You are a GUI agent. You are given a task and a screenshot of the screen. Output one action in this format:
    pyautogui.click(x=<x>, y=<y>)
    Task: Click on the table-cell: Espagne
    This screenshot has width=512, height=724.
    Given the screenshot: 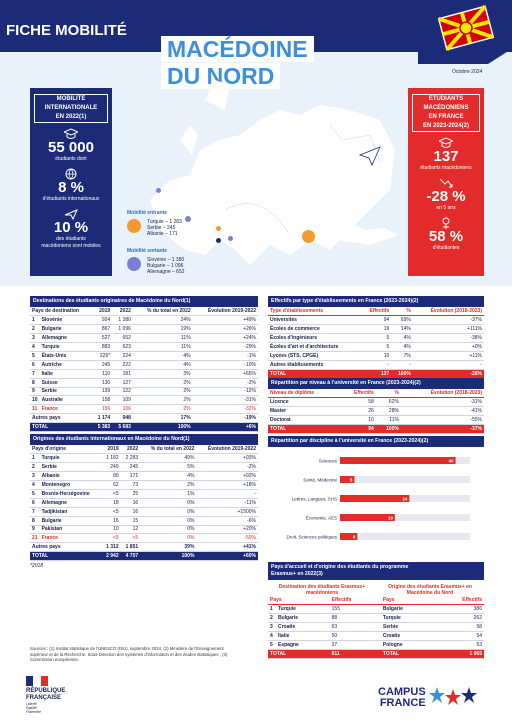 What is the action you would take?
    pyautogui.click(x=303, y=645)
    